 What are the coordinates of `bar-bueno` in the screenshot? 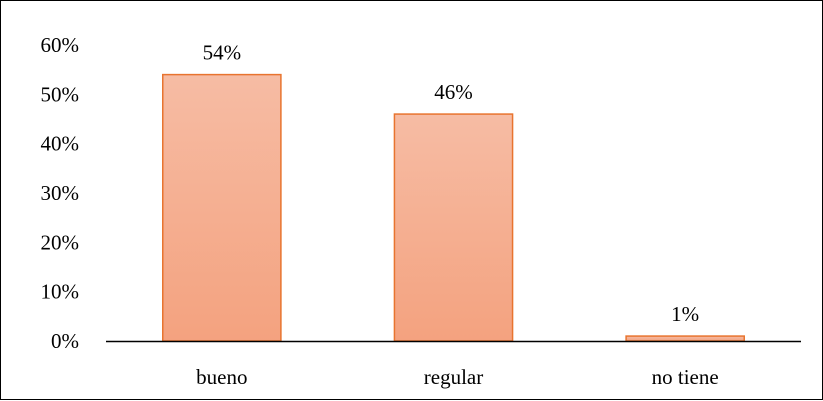 It's located at (222, 207).